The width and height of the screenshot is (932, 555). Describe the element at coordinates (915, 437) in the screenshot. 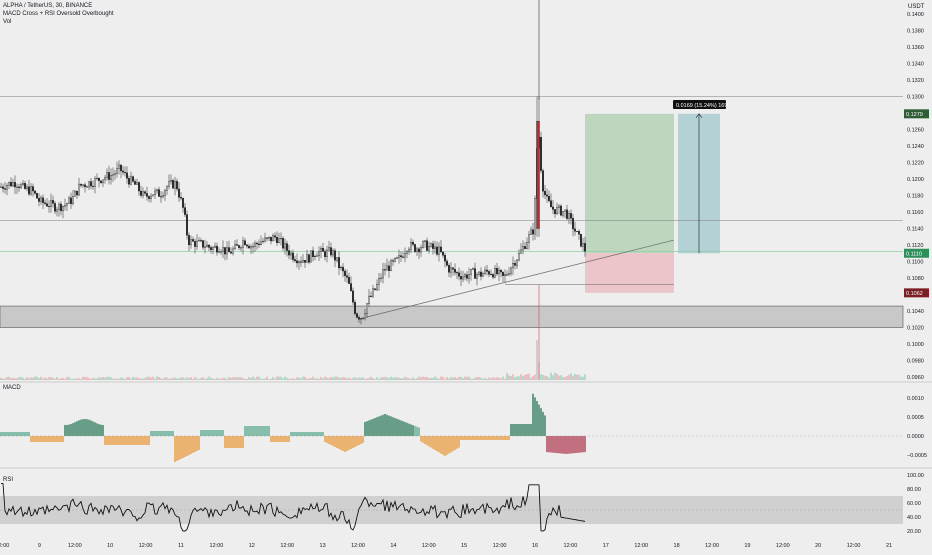

I see `macd-tick-label: 0.0000` at that location.